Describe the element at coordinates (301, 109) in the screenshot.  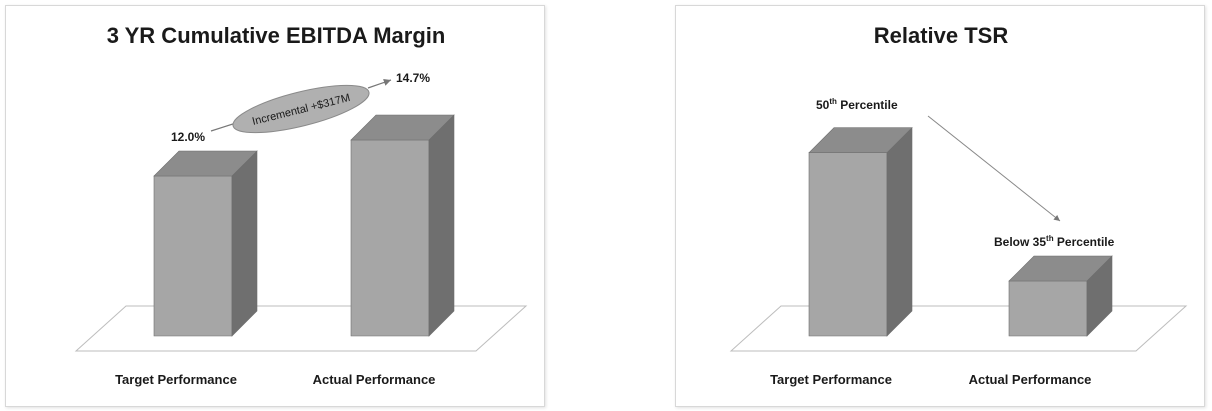
I see `annotation-ellipse` at that location.